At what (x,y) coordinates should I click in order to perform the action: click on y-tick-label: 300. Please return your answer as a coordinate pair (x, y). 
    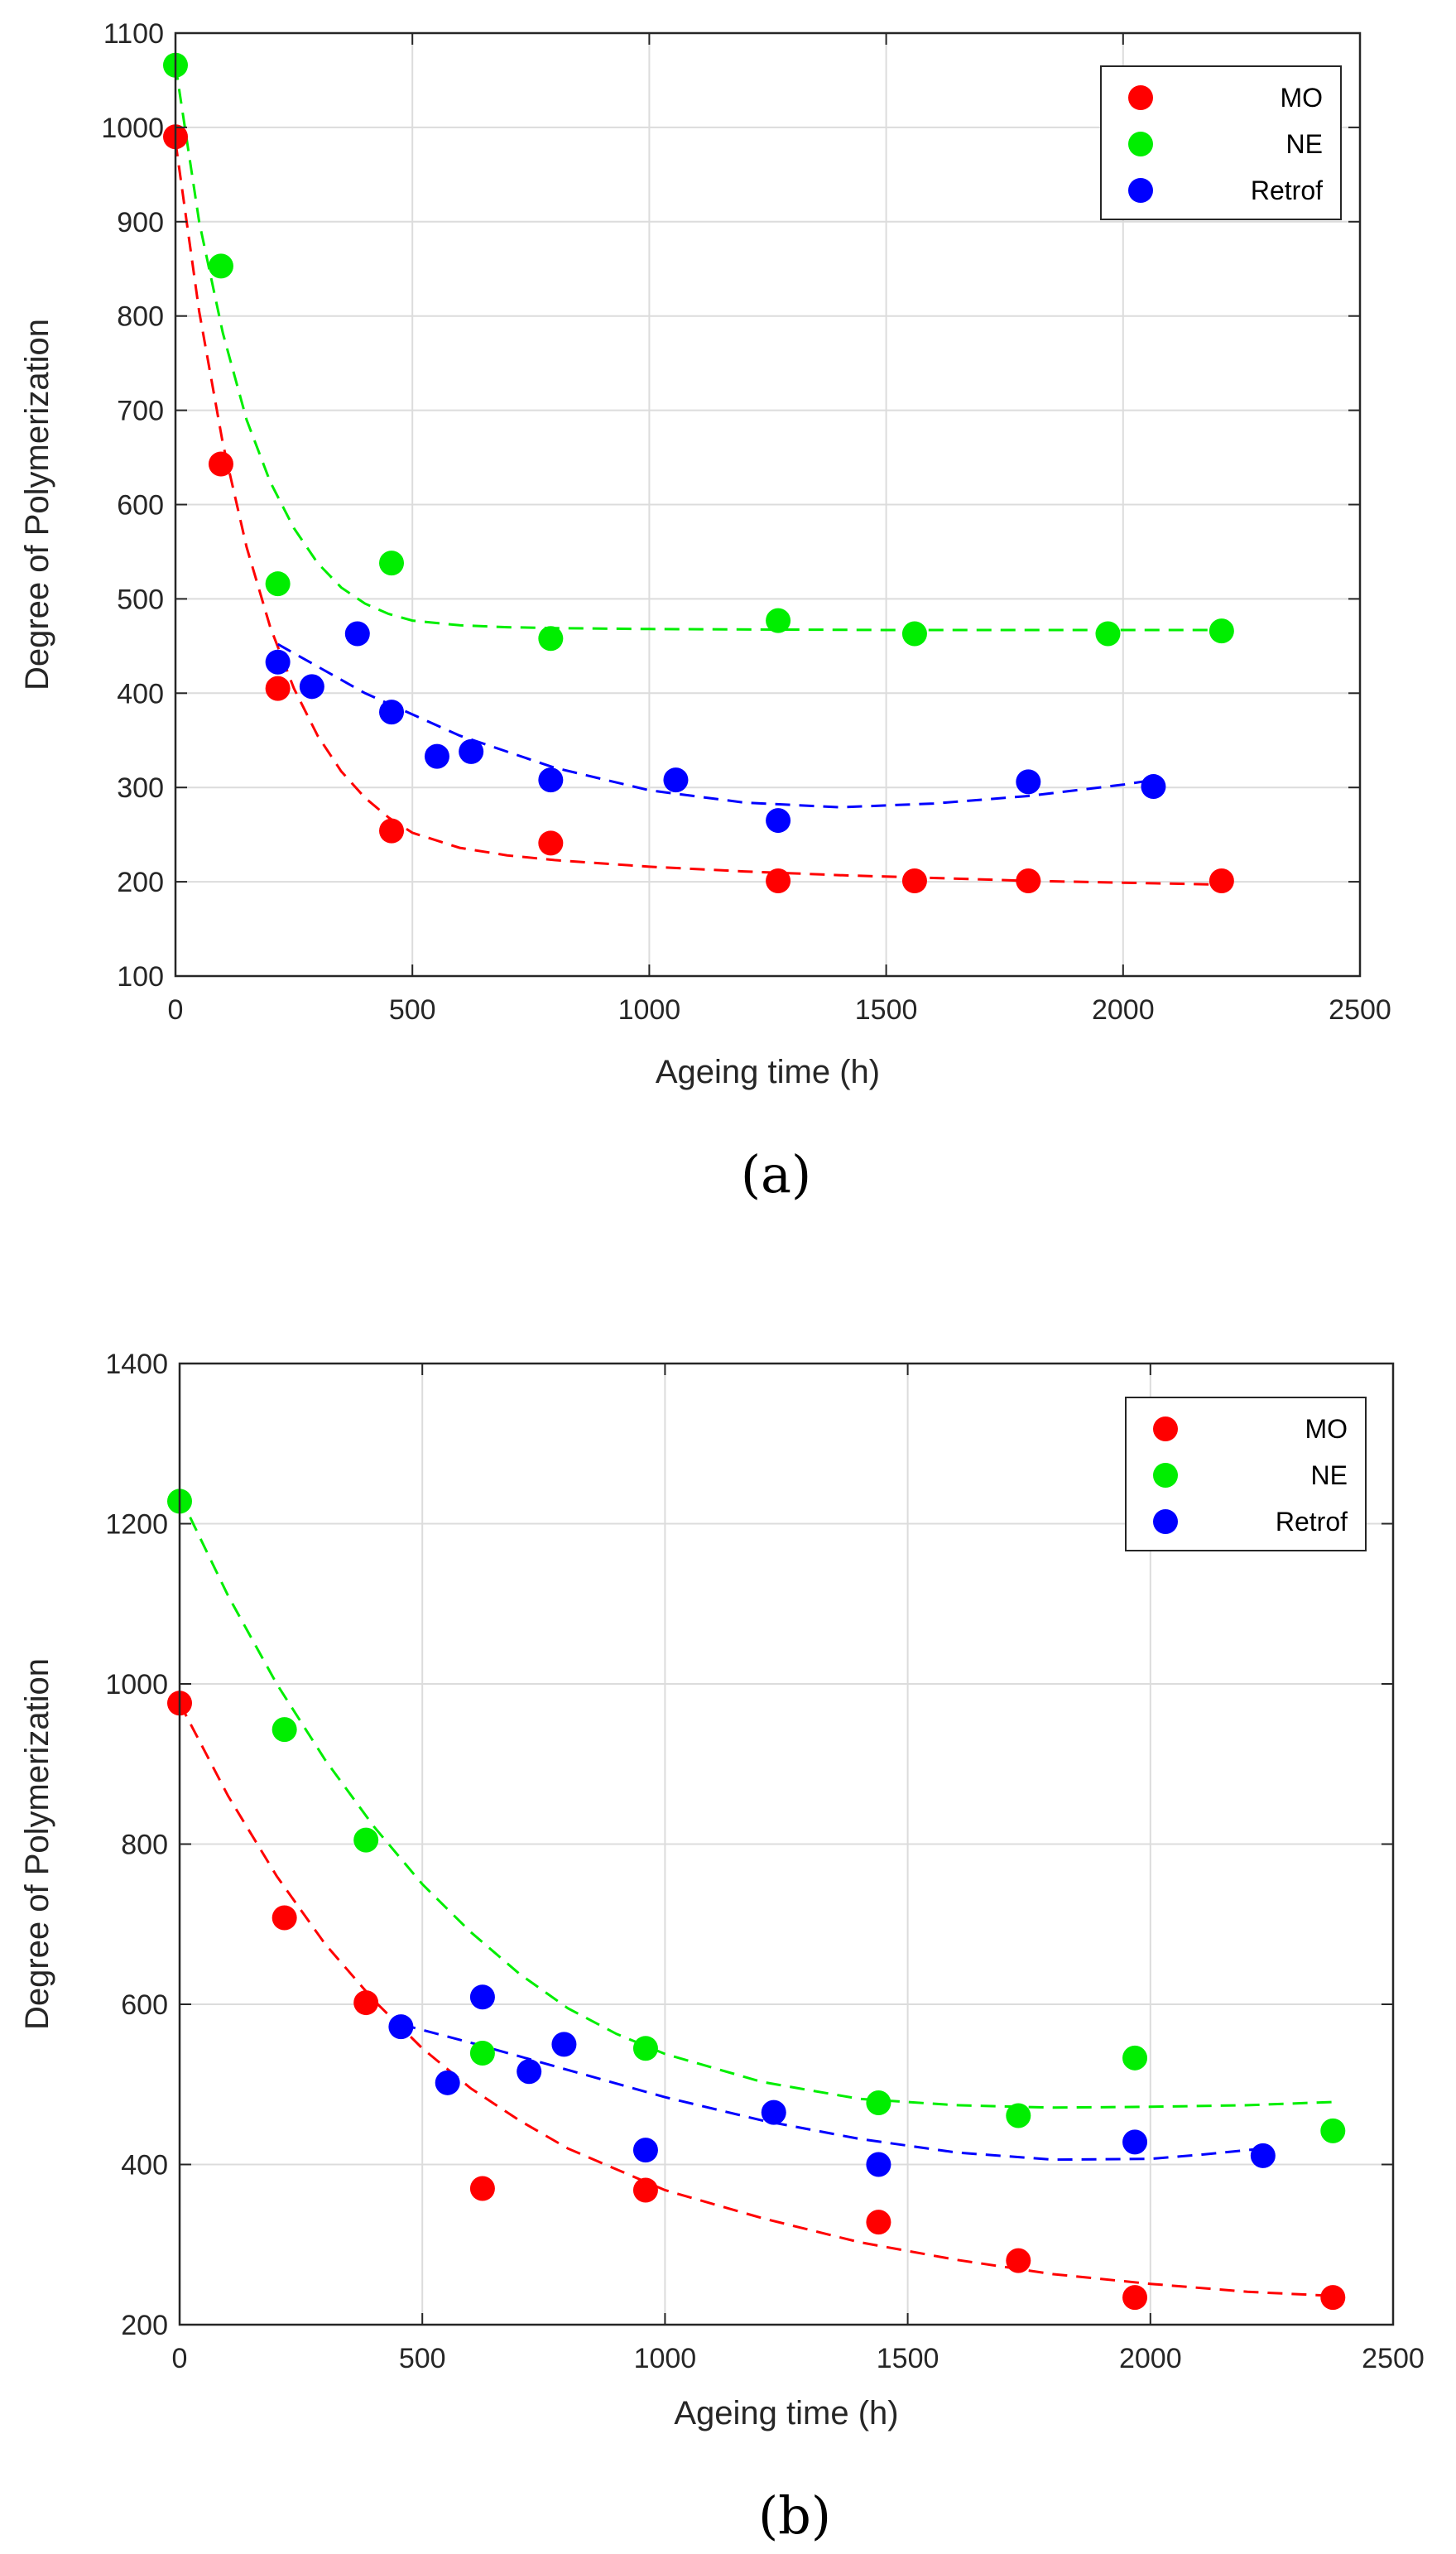
    Looking at the image, I should click on (140, 788).